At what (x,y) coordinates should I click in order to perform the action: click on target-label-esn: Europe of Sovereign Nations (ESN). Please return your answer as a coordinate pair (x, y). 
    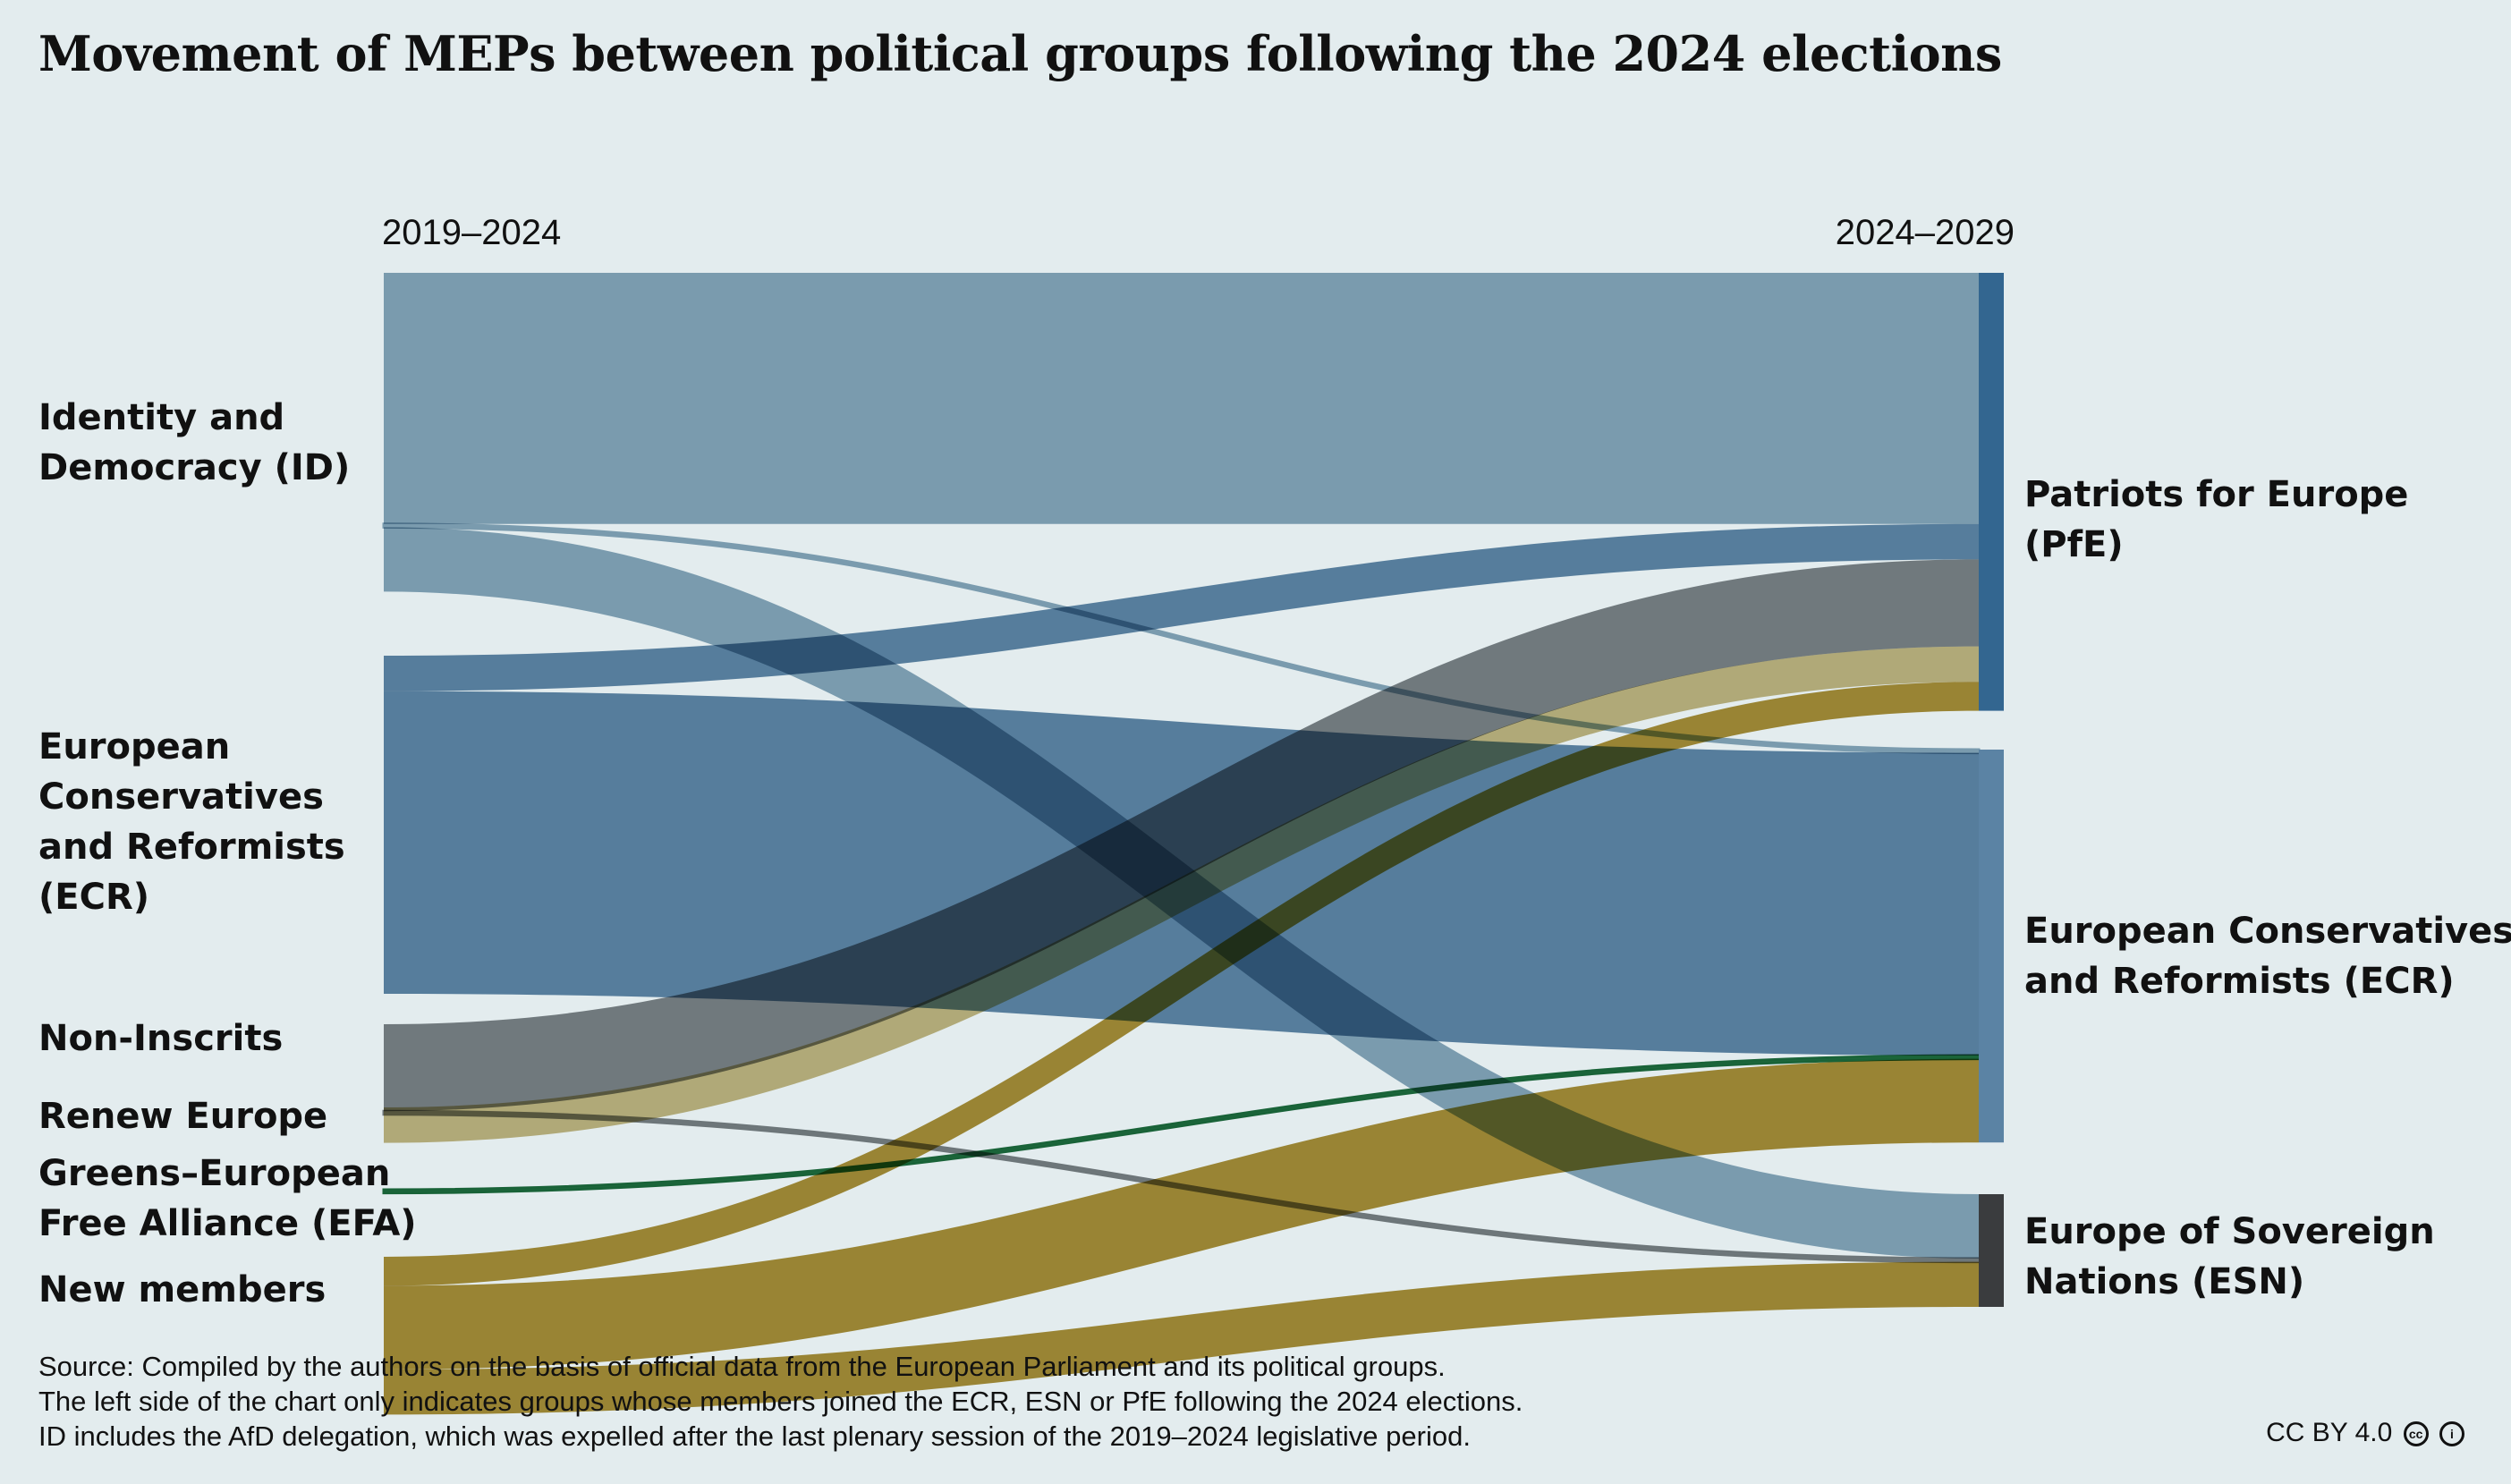
    Looking at the image, I should click on (2229, 1256).